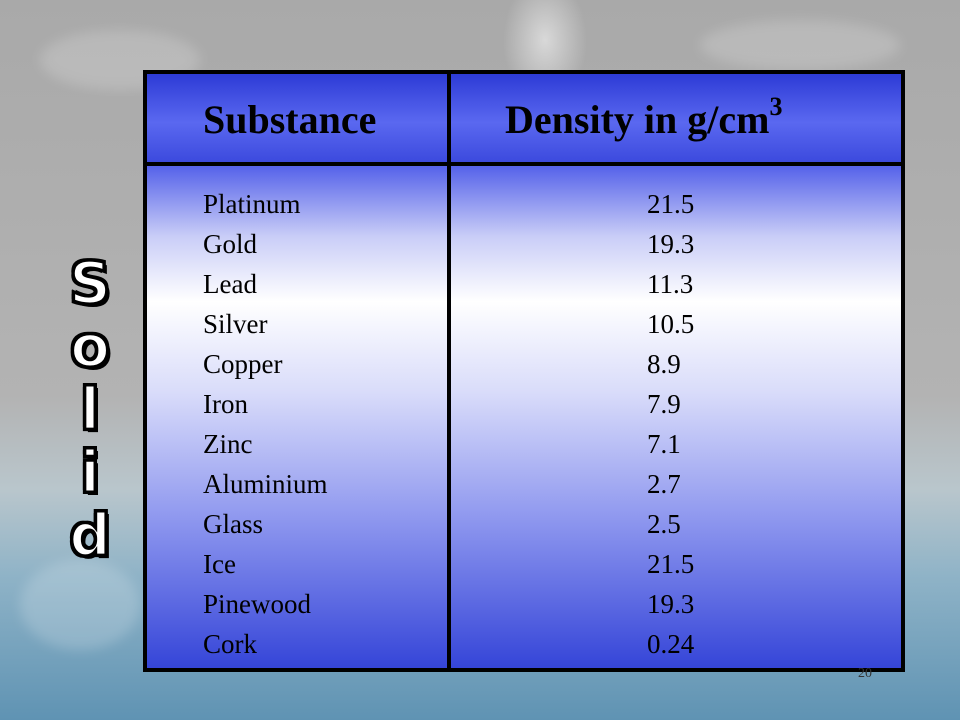 This screenshot has height=720, width=960. What do you see at coordinates (637, 119) in the screenshot?
I see `header-density-text: Density in g/cm` at bounding box center [637, 119].